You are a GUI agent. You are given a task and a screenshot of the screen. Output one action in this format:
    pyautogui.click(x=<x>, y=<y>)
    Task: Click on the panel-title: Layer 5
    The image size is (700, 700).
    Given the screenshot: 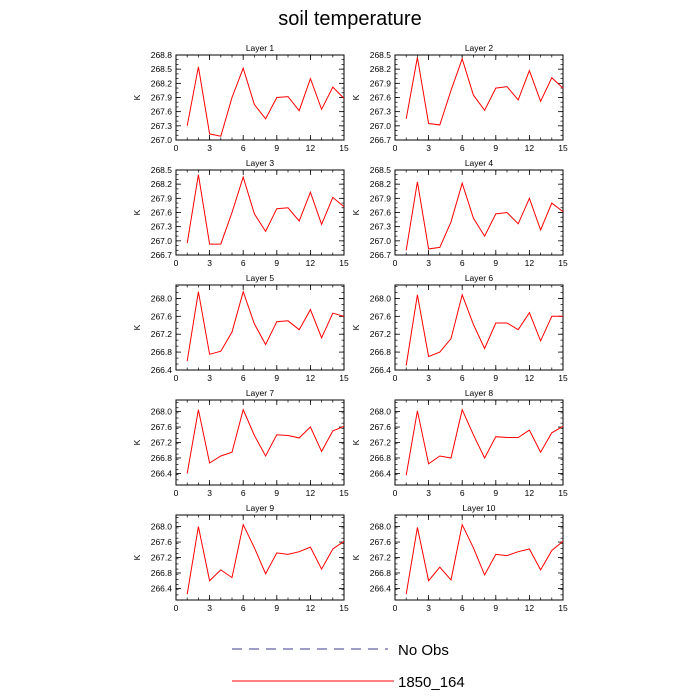 What is the action you would take?
    pyautogui.click(x=260, y=278)
    